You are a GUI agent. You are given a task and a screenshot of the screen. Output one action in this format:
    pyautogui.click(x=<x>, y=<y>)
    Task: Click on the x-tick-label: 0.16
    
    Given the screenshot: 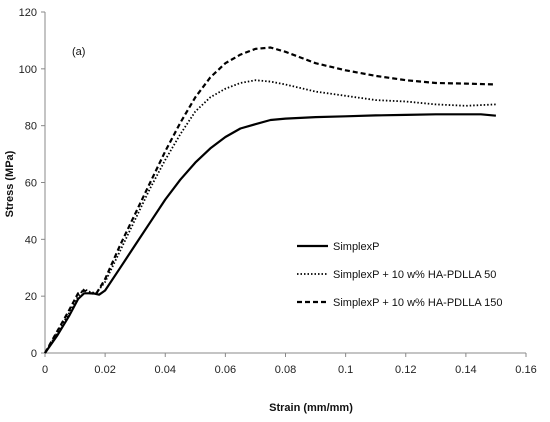 What is the action you would take?
    pyautogui.click(x=525, y=370)
    